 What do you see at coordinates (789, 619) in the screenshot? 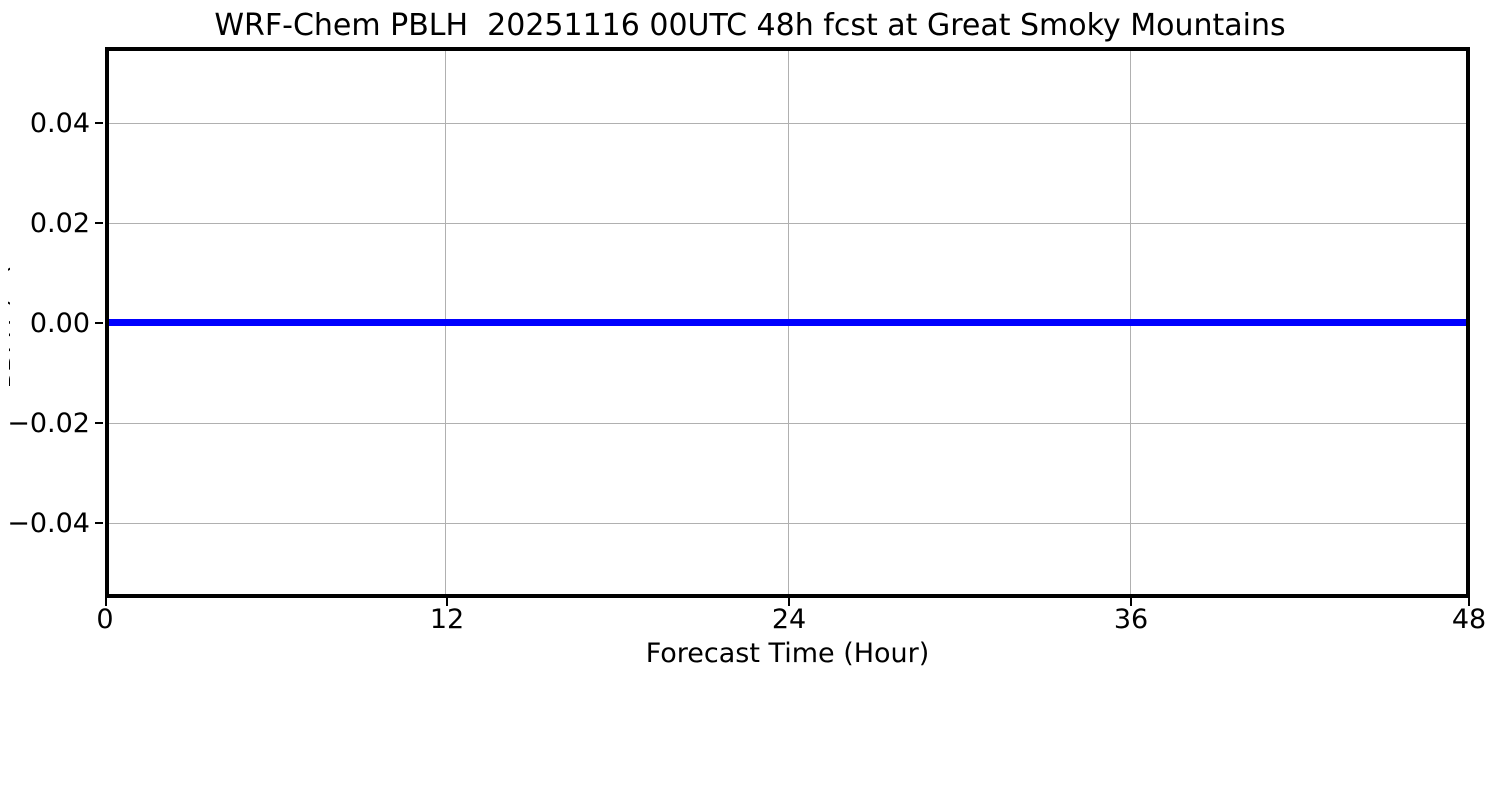
I see `x-tick-label-2: 24` at bounding box center [789, 619].